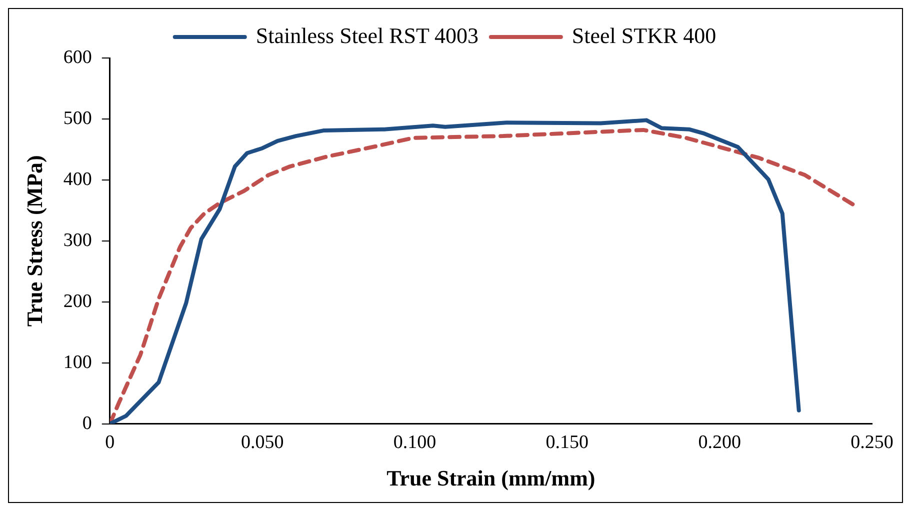 The image size is (917, 515). Describe the element at coordinates (77, 240) in the screenshot. I see `y-tick-label: 300` at that location.